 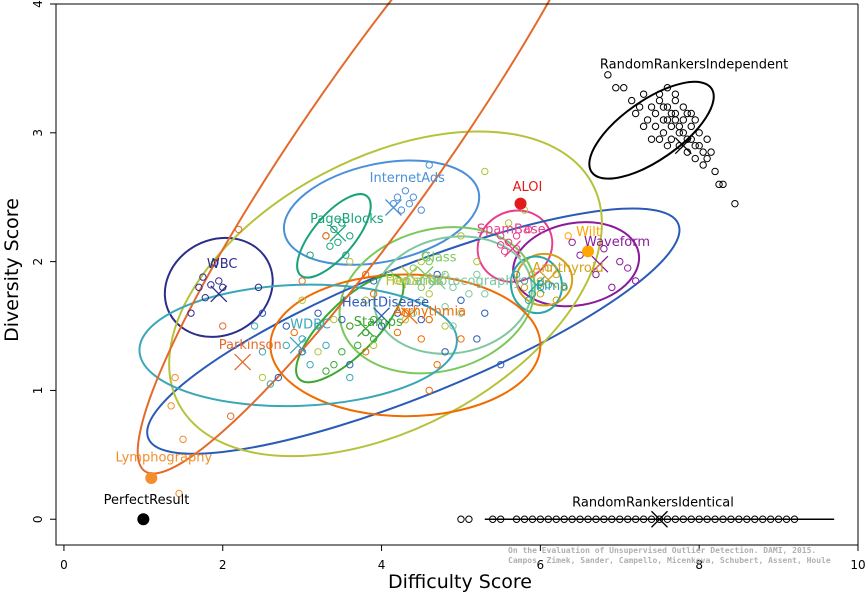 I want to click on glass-center-cross, so click(x=425, y=274).